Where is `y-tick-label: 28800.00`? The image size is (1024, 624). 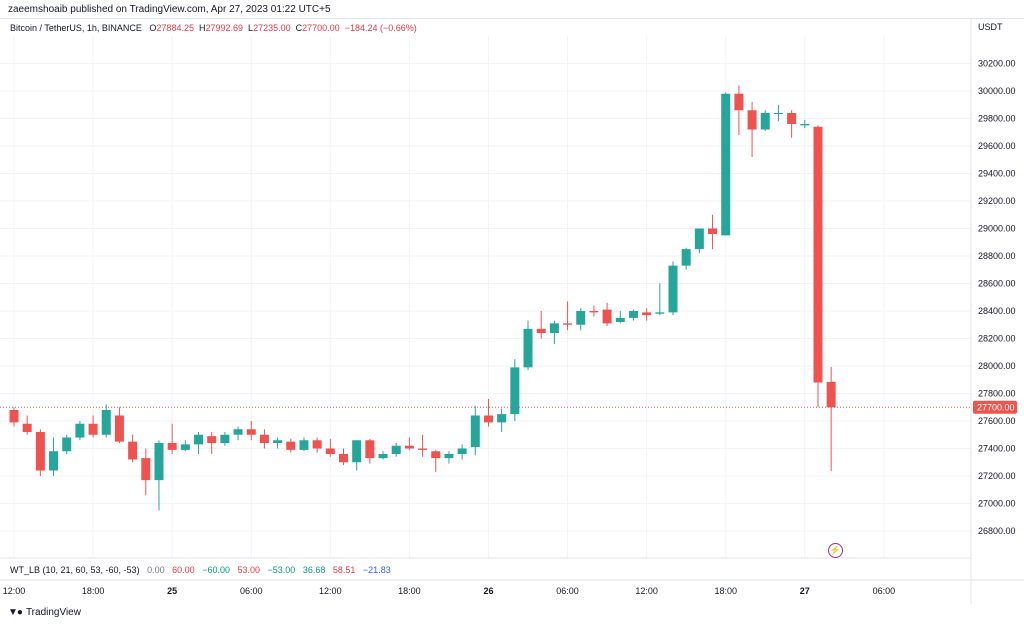 y-tick-label: 28800.00 is located at coordinates (997, 256).